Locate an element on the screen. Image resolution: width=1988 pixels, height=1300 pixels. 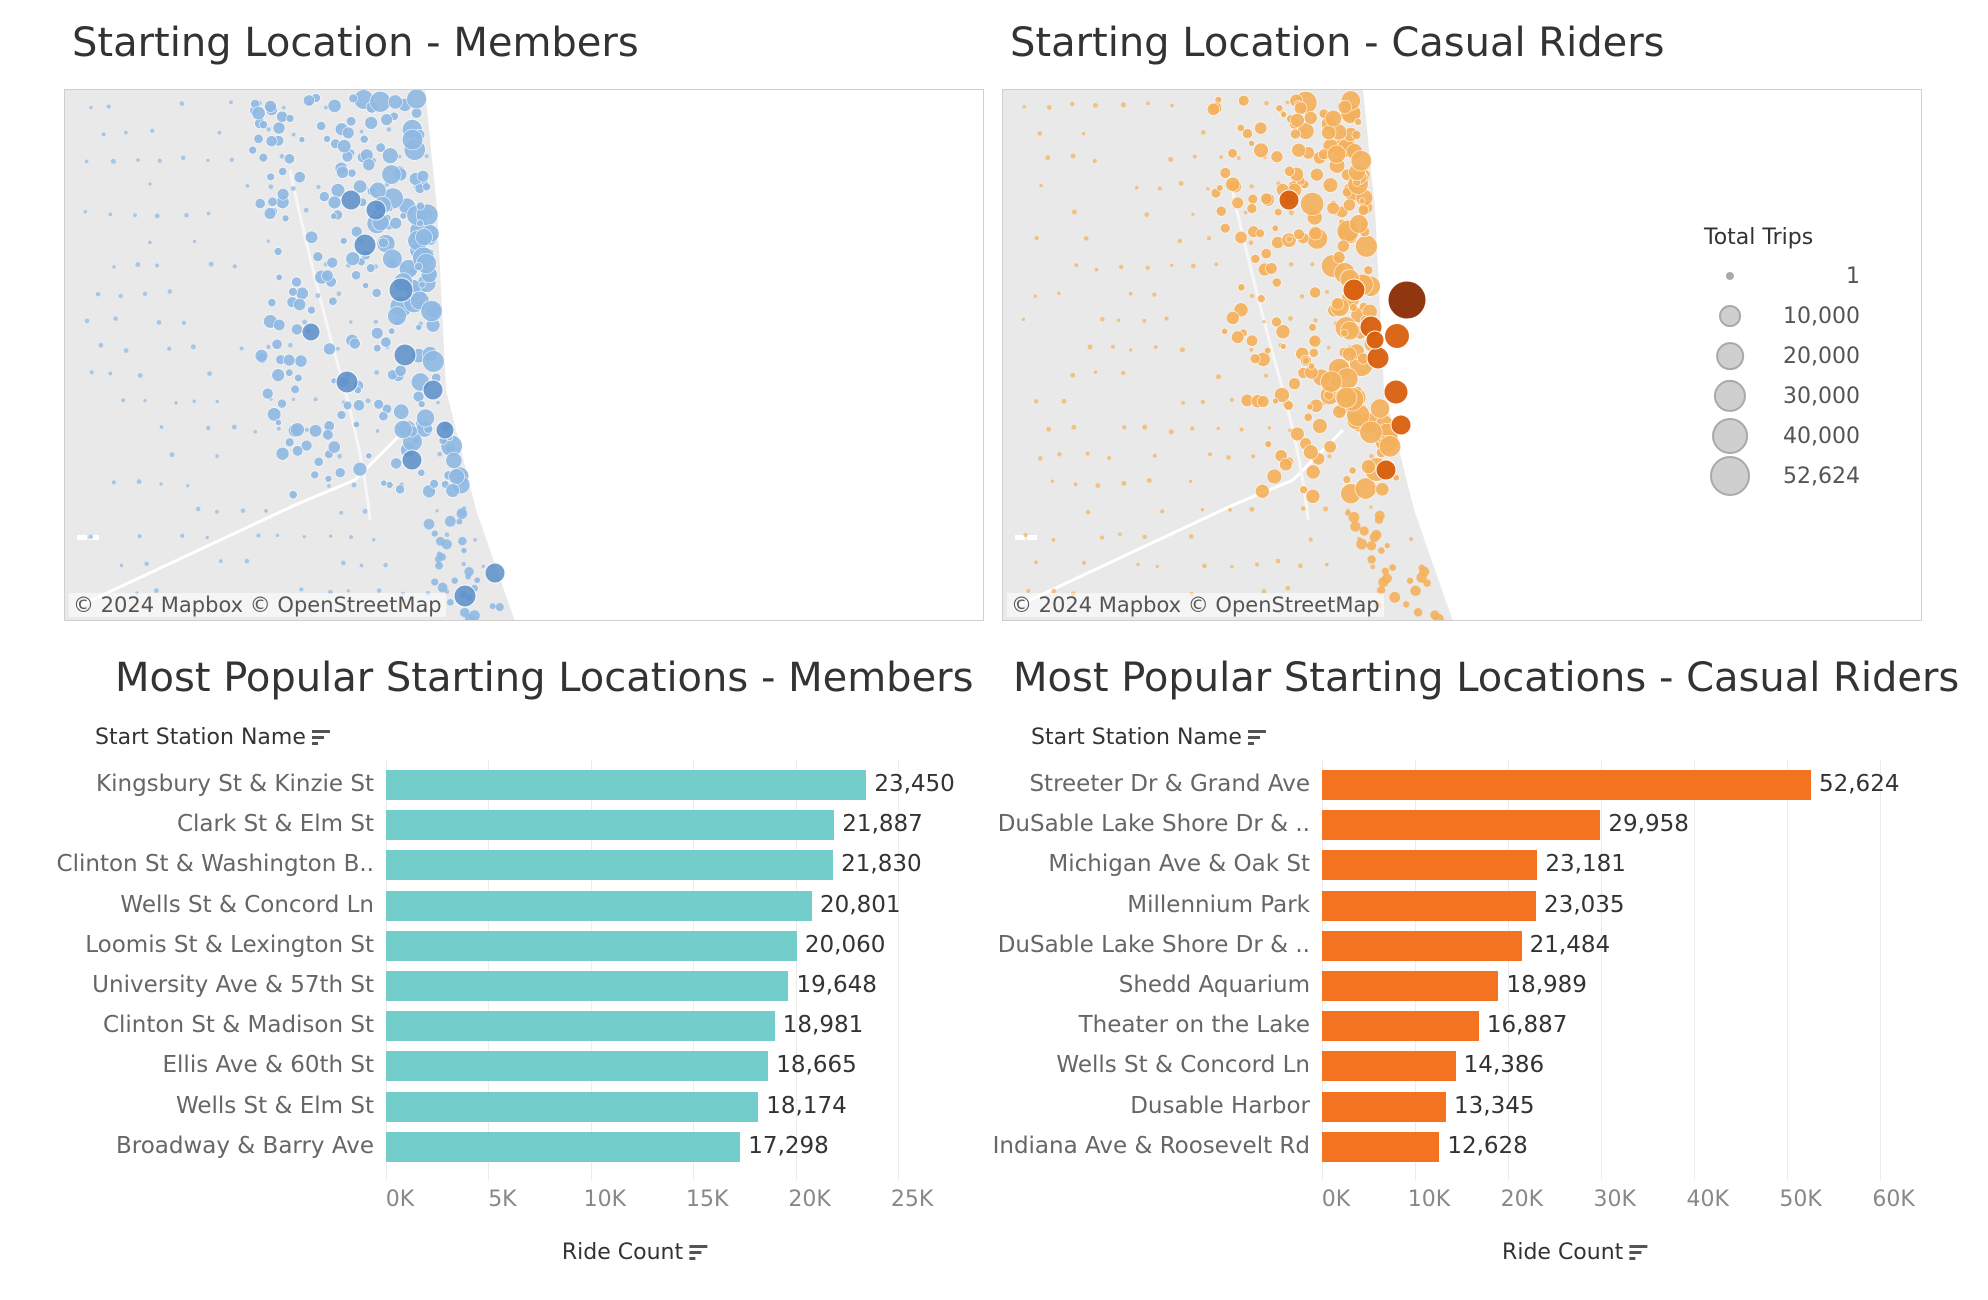
category-label: Michigan Ave & Oak St is located at coordinates (1179, 864).